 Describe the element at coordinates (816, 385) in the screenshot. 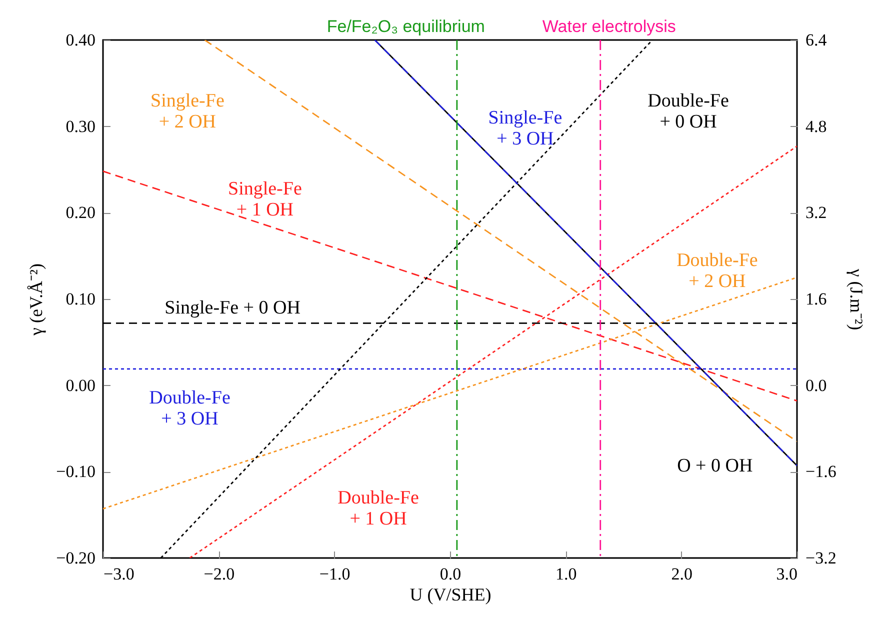

I see `y2-tick-label: 0.0` at that location.